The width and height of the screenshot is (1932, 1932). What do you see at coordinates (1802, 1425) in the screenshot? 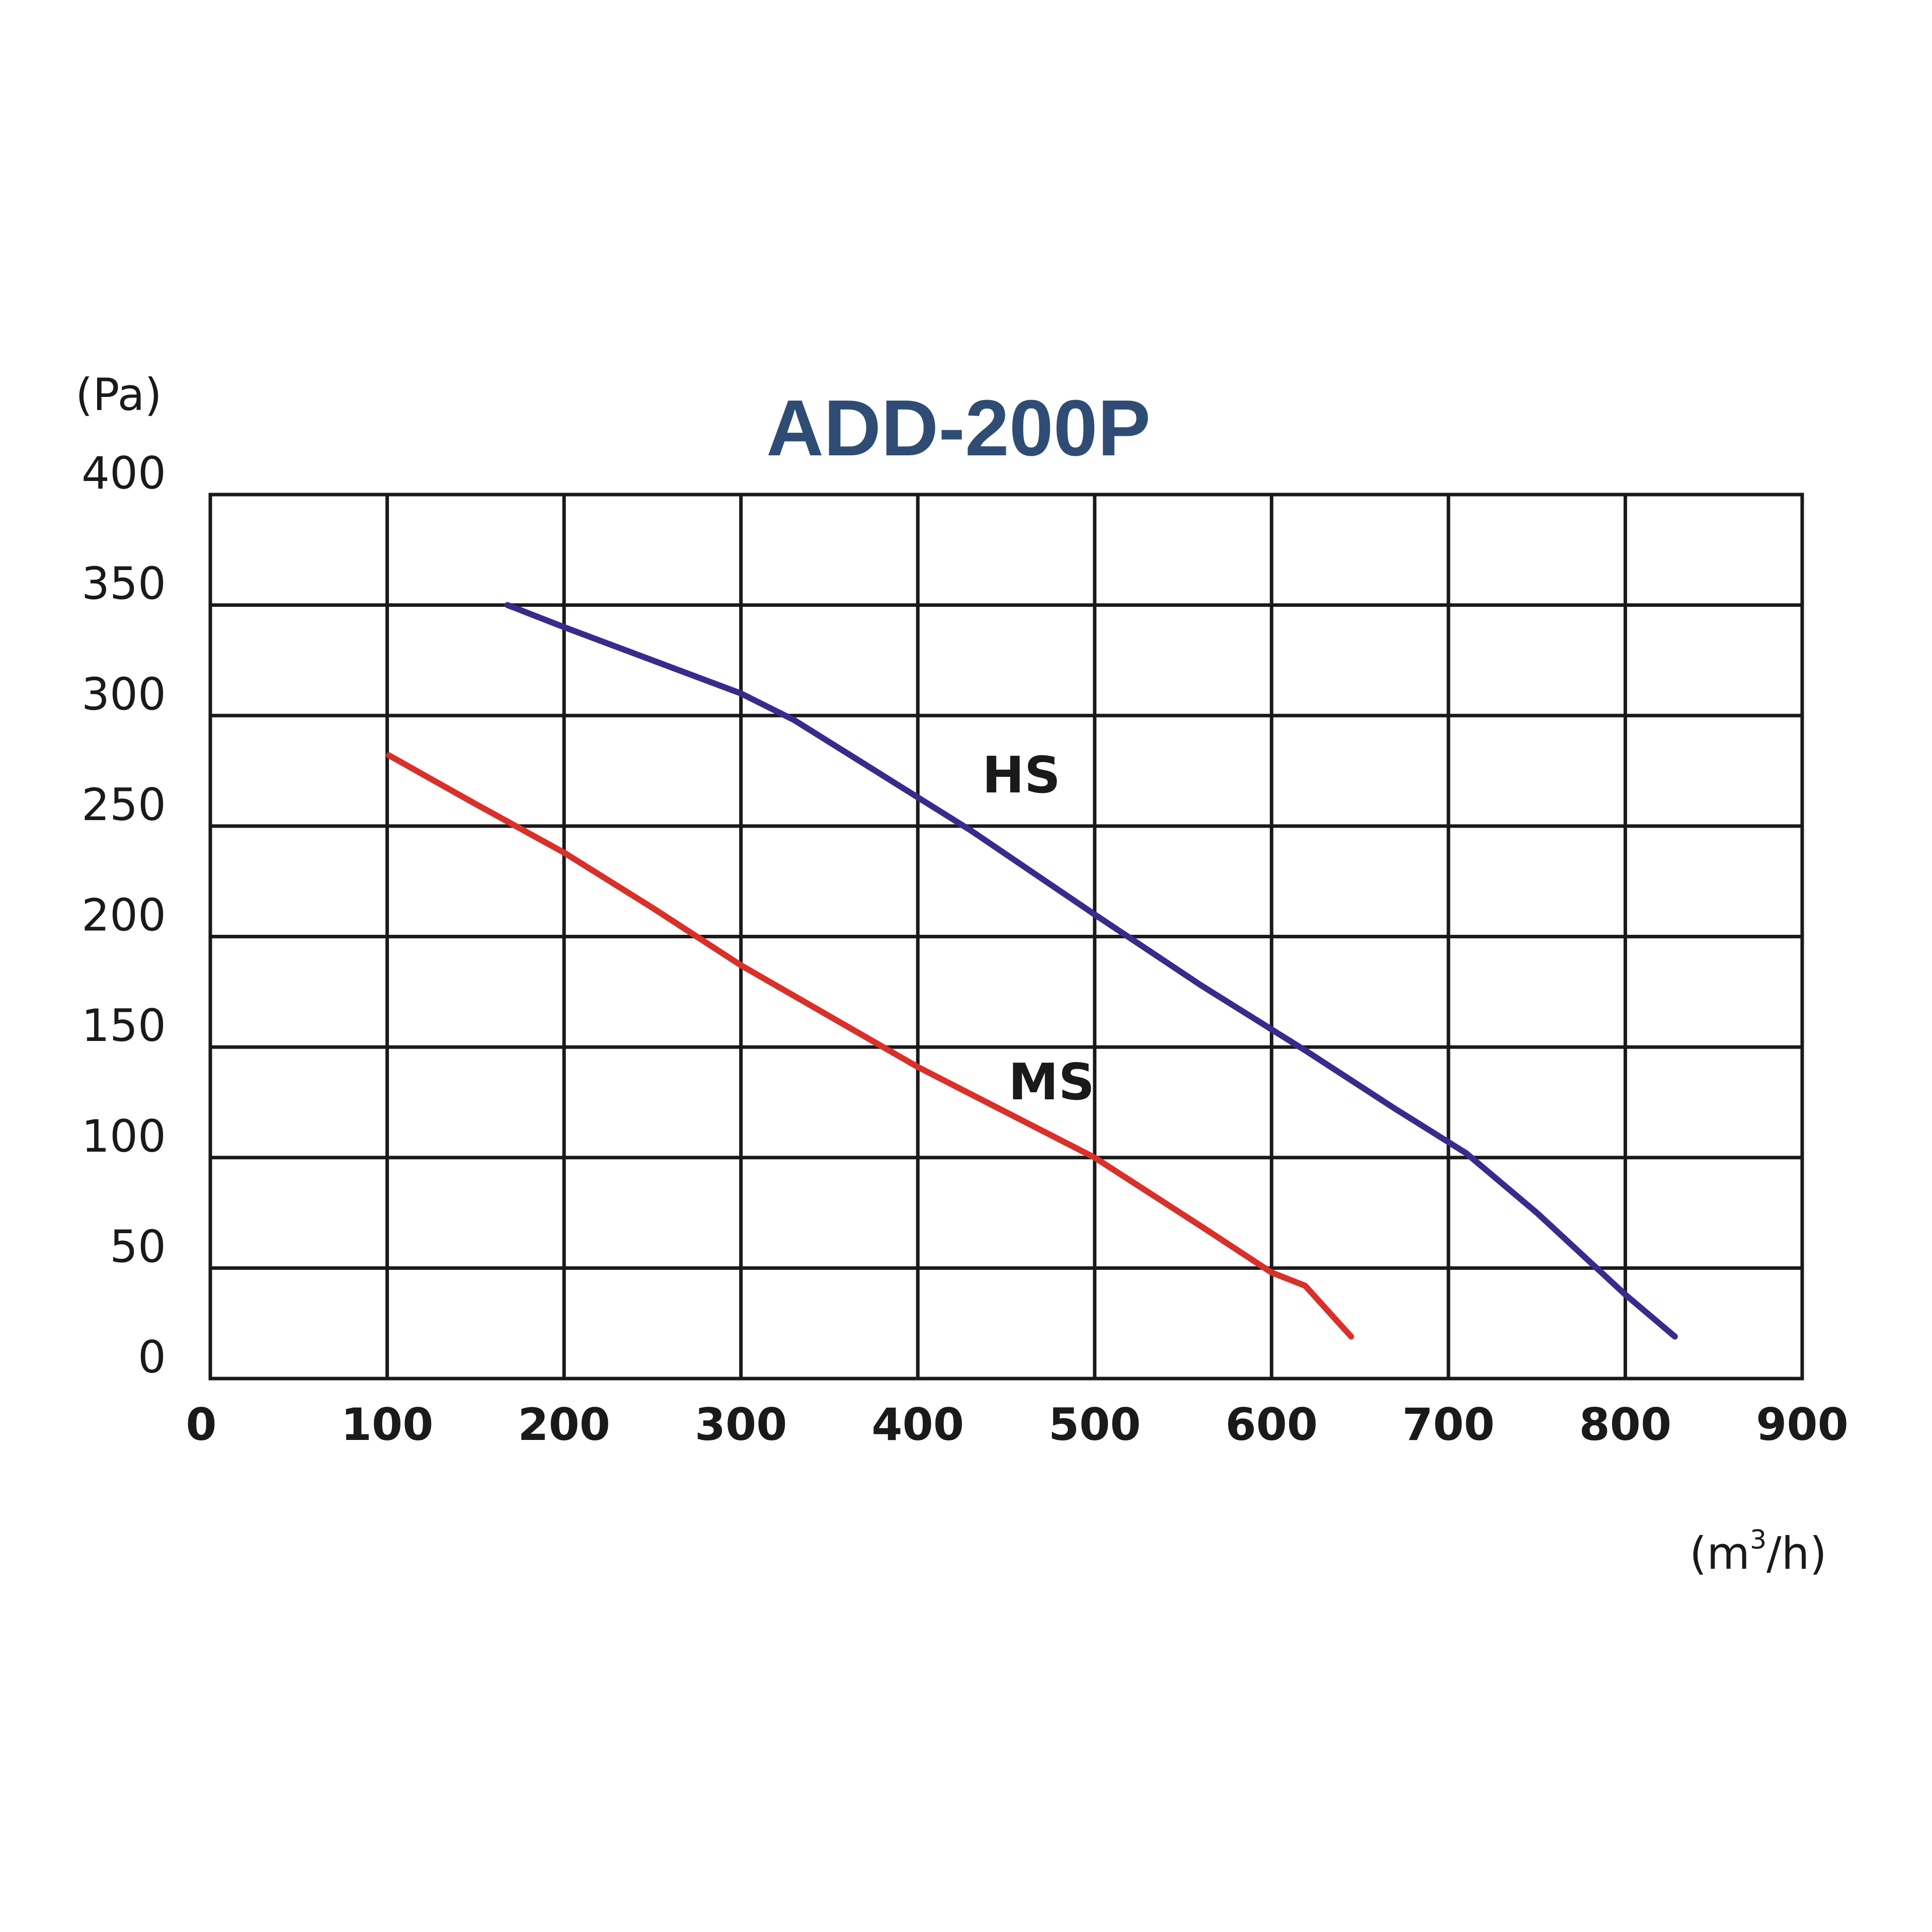
I see `x-tick-label: 900` at bounding box center [1802, 1425].